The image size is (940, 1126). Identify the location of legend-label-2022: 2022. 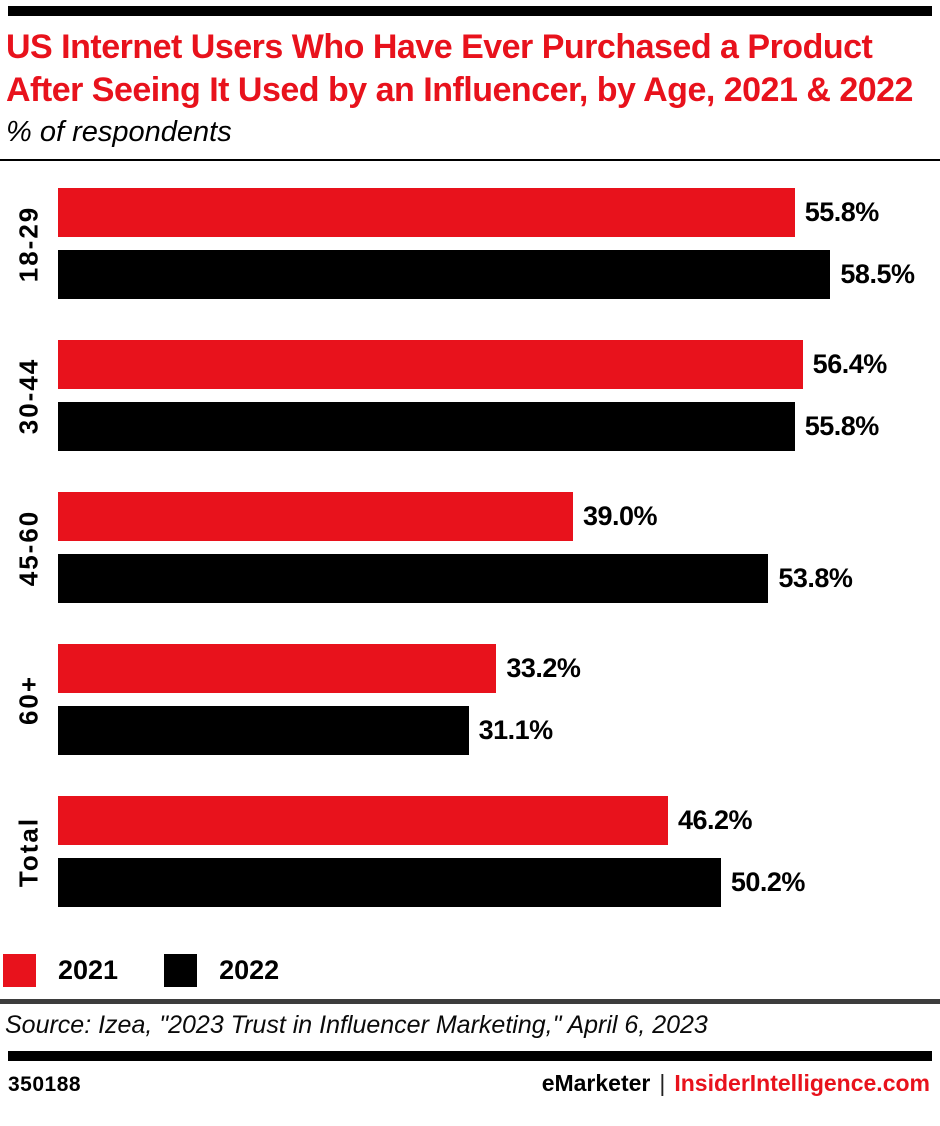
(249, 970).